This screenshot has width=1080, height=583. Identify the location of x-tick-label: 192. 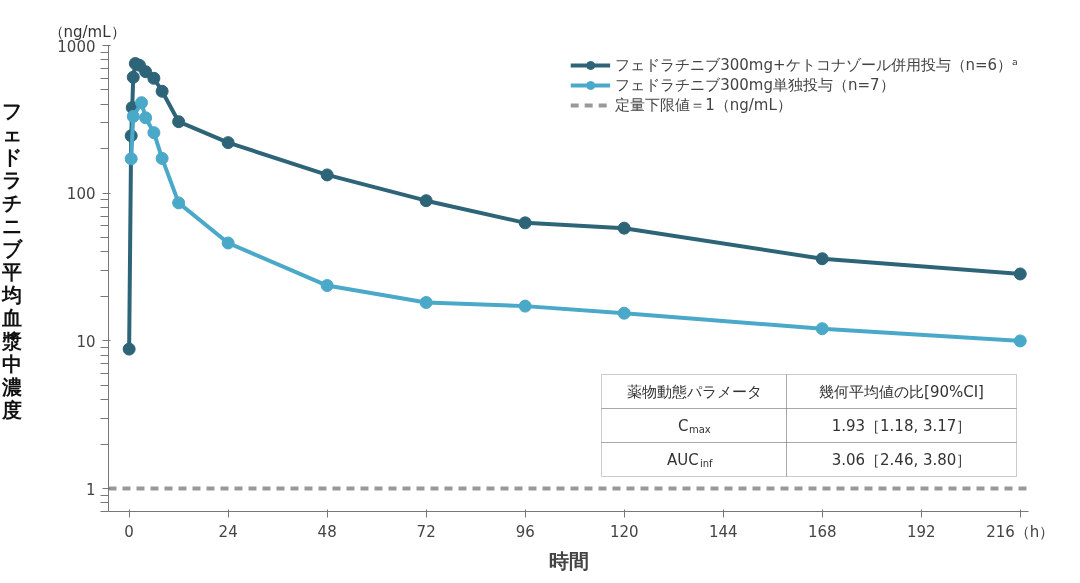
(921, 531).